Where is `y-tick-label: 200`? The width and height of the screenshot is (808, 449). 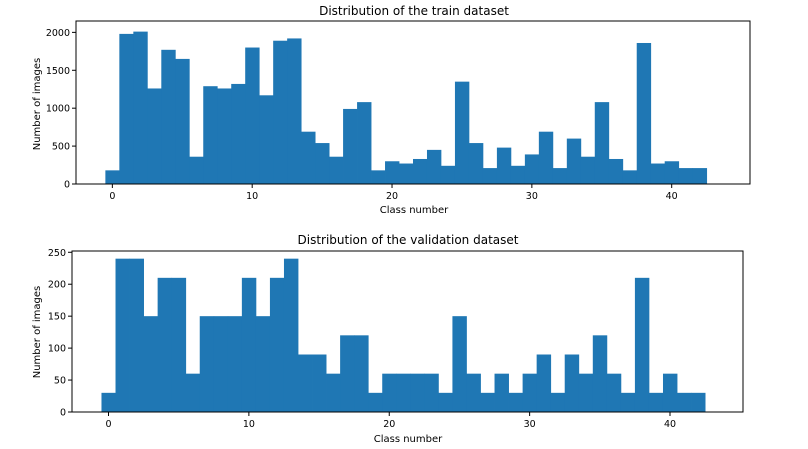 y-tick-label: 200 is located at coordinates (57, 285).